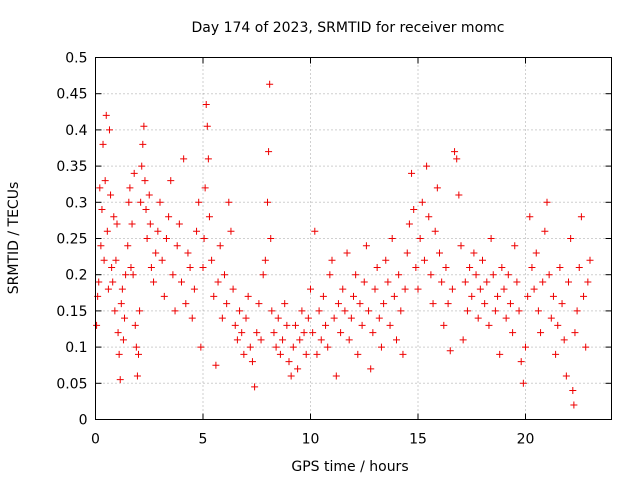 The image size is (640, 480). What do you see at coordinates (14, 238) in the screenshot?
I see `y-axis-label: SRMTID / TECUs` at bounding box center [14, 238].